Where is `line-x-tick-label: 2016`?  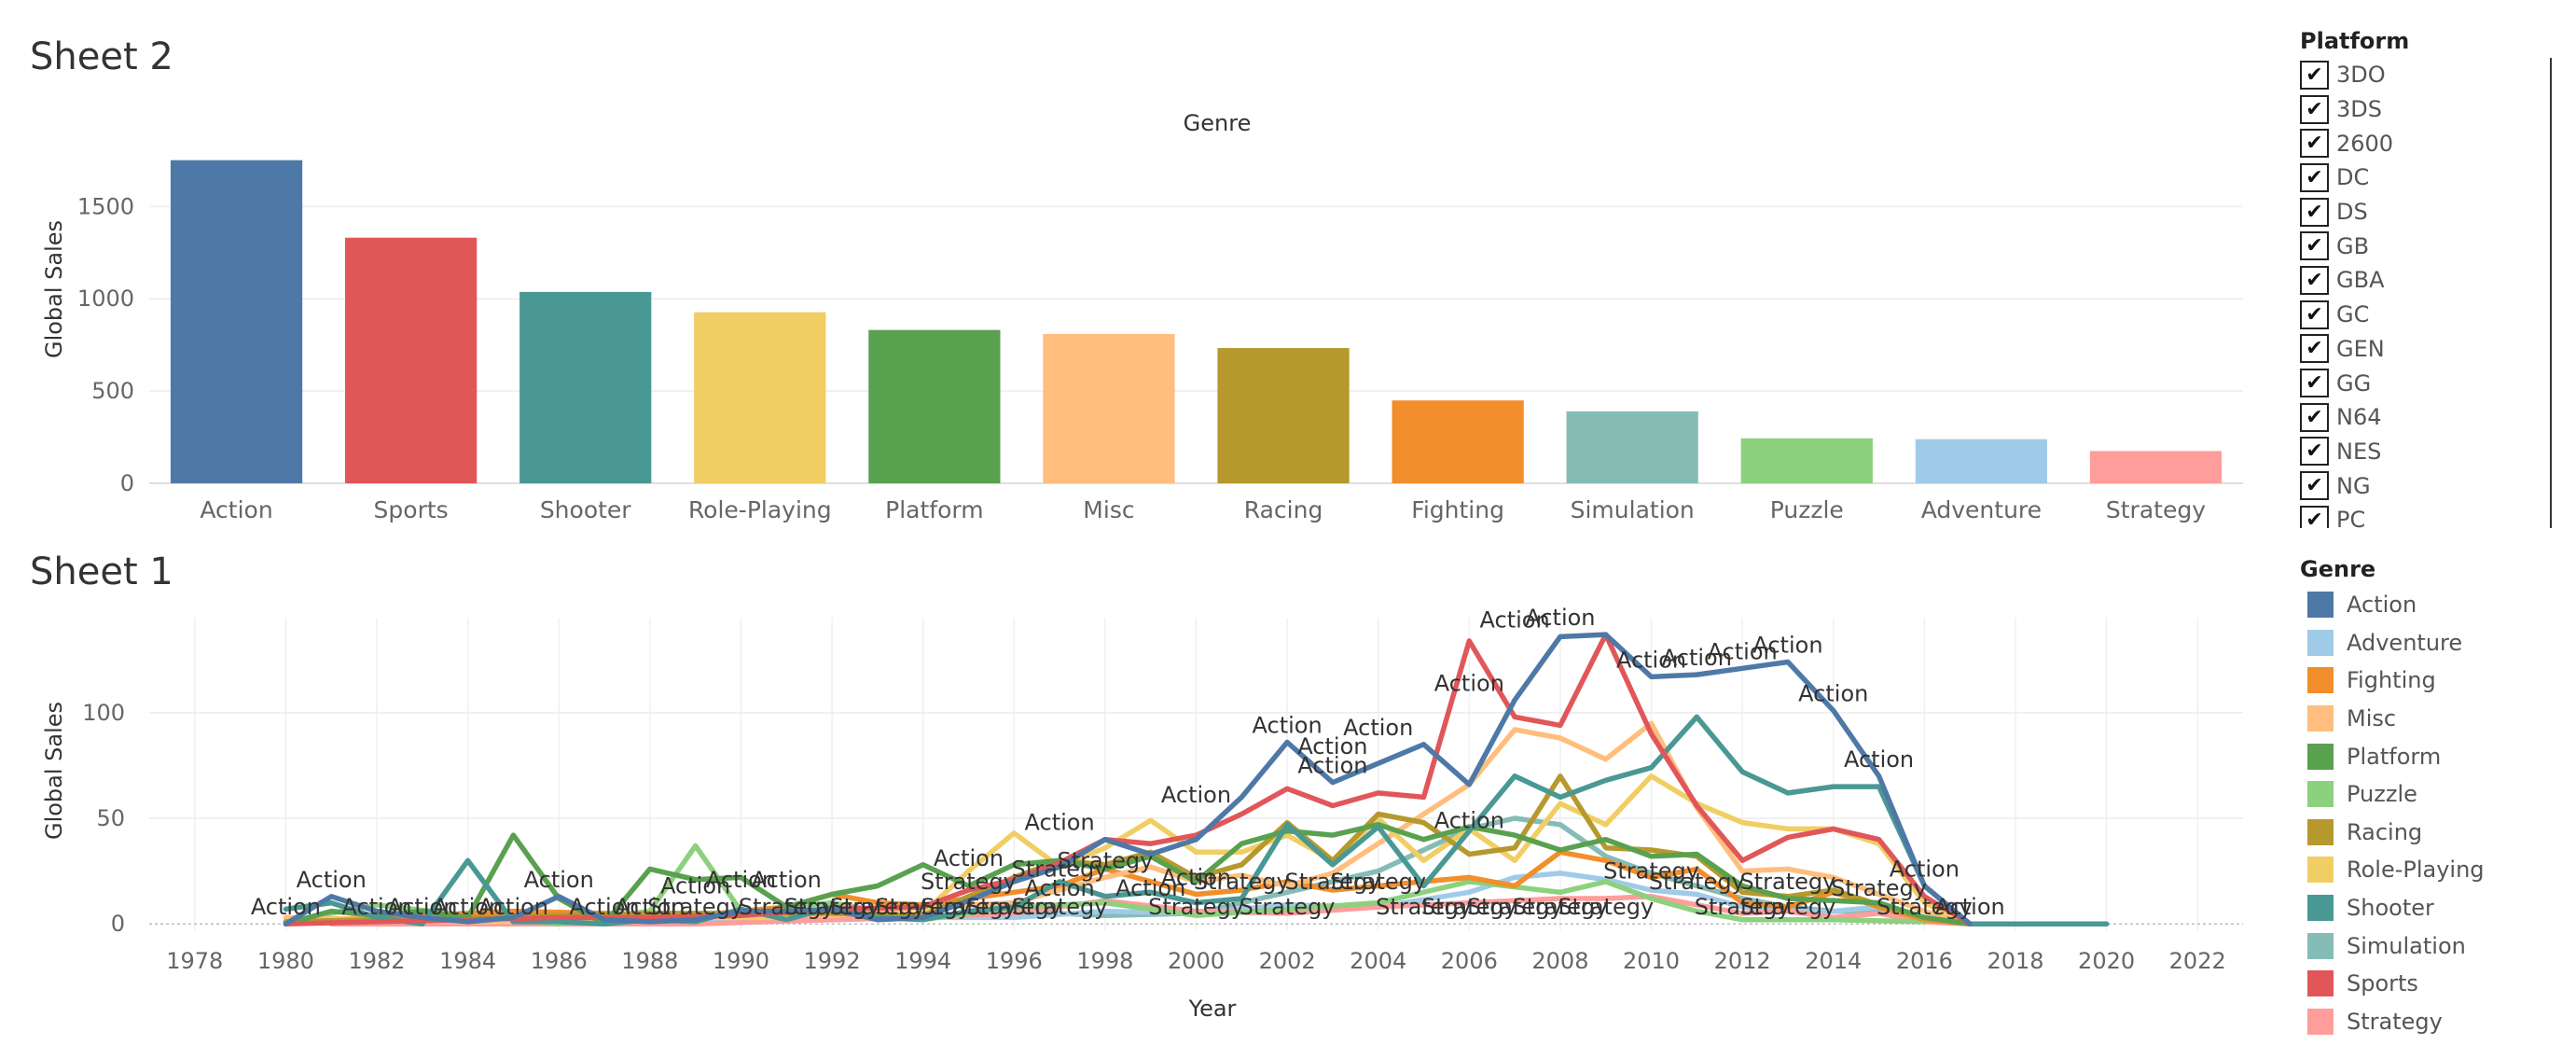
line-x-tick-label: 2016 is located at coordinates (1924, 961).